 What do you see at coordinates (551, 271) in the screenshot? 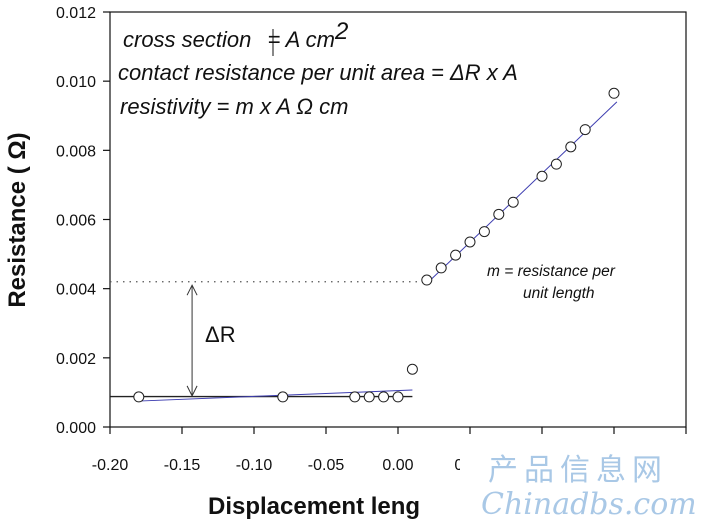
I see `slope-note-line1: m = resistance per` at bounding box center [551, 271].